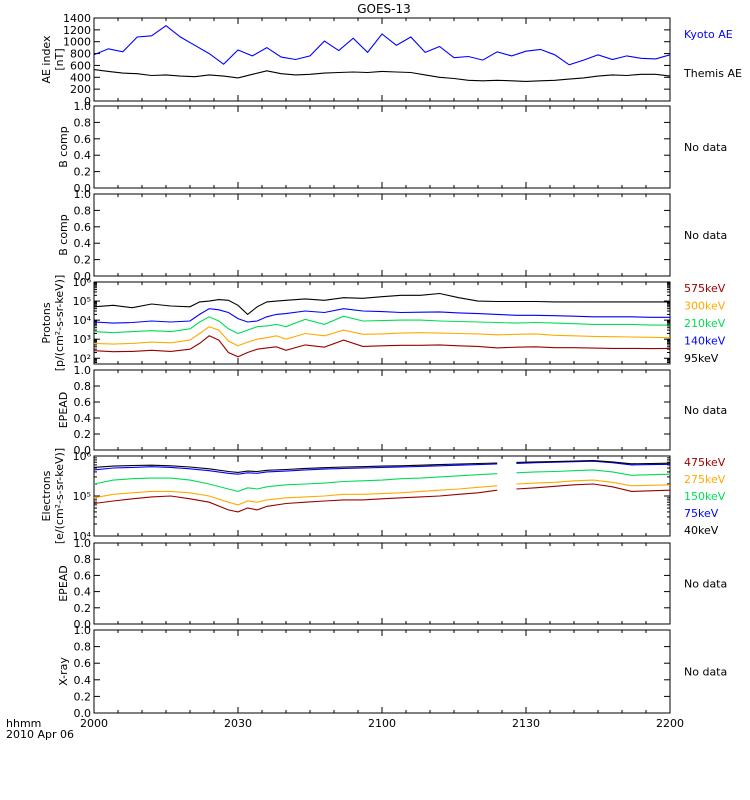 This screenshot has height=800, width=750. Describe the element at coordinates (77, 42) in the screenshot. I see `y-tick-label: 1000` at that location.